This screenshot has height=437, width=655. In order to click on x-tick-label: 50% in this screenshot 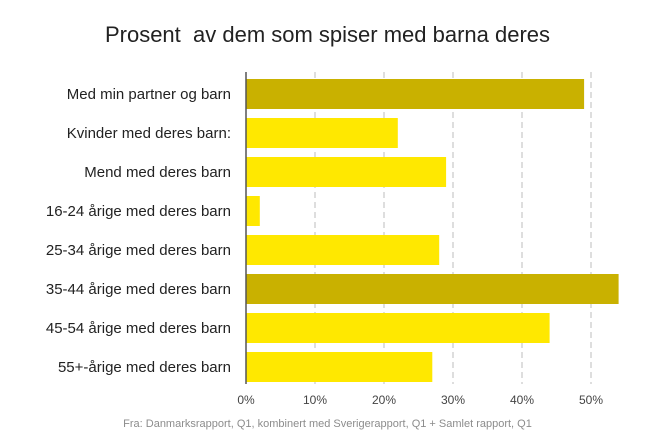, I will do `click(591, 400)`.